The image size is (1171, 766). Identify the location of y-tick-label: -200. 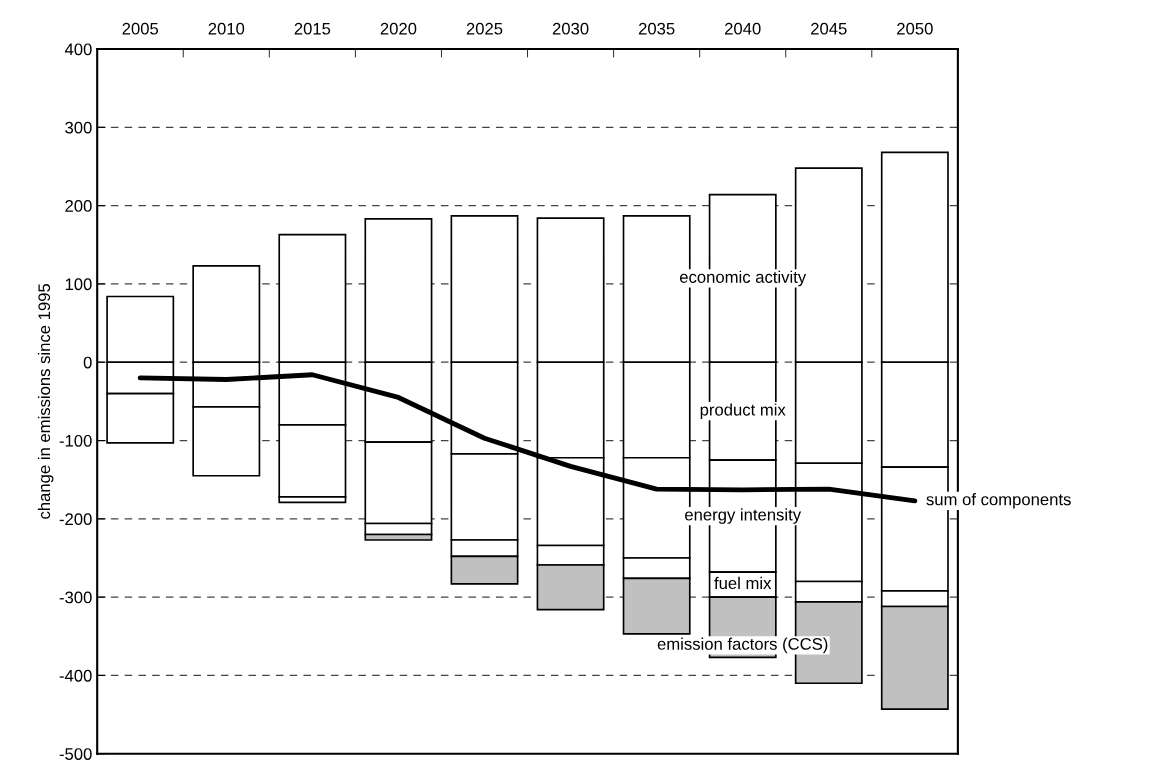
(75, 519).